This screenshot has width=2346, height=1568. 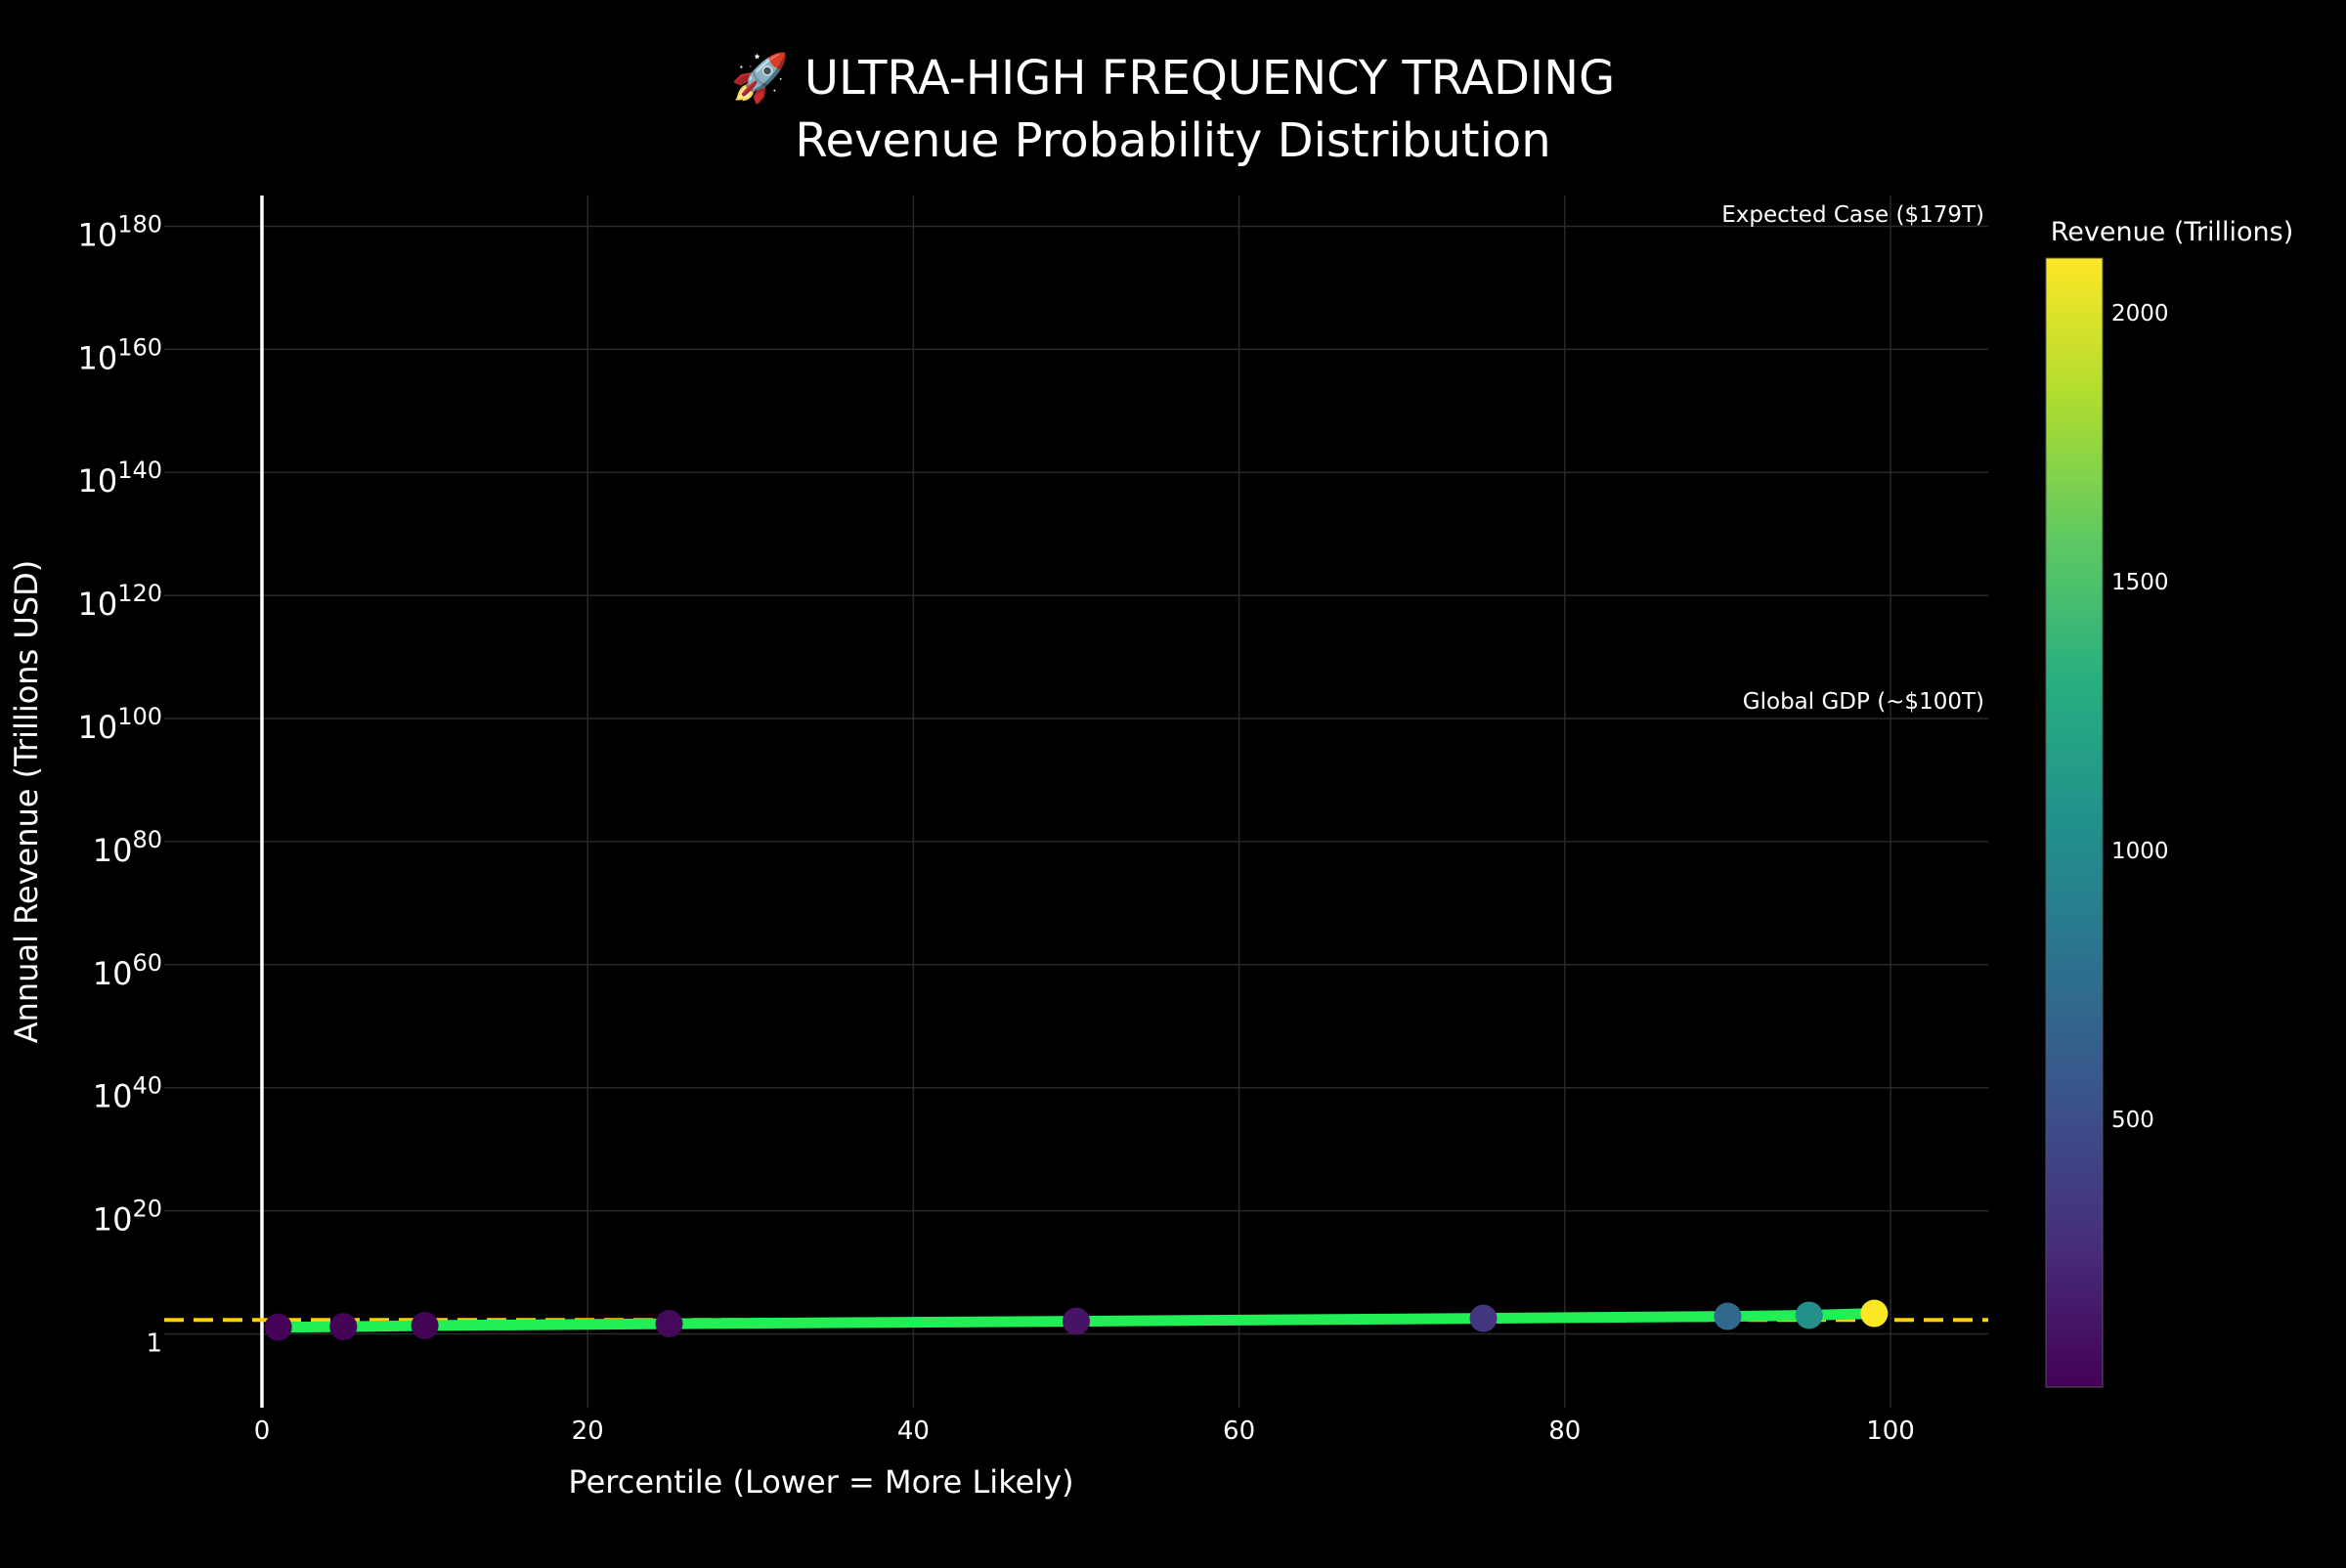 What do you see at coordinates (128, 848) in the screenshot?
I see `y-tick-label: 1080` at bounding box center [128, 848].